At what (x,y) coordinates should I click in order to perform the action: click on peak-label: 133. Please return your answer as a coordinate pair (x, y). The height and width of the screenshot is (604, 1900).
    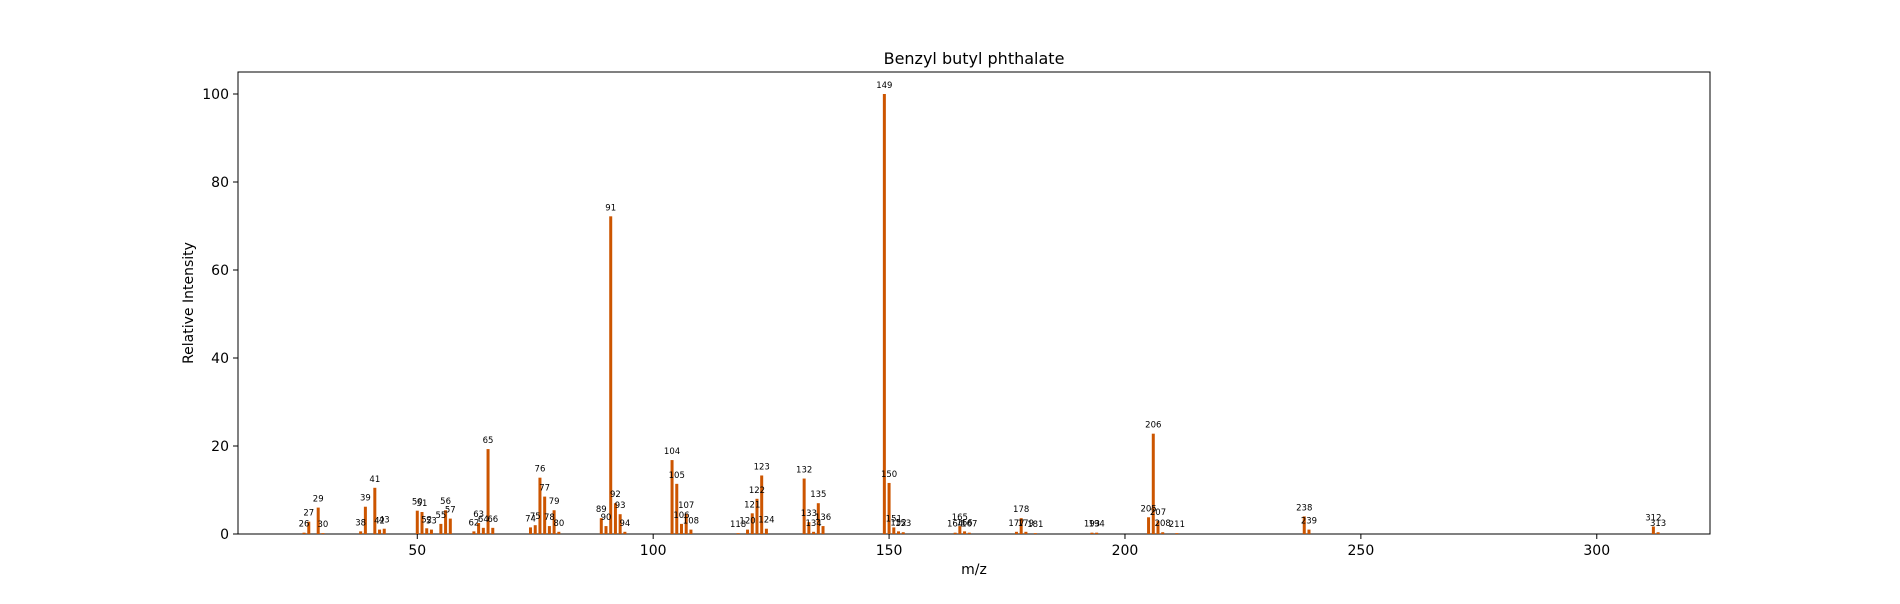
    Looking at the image, I should click on (809, 514).